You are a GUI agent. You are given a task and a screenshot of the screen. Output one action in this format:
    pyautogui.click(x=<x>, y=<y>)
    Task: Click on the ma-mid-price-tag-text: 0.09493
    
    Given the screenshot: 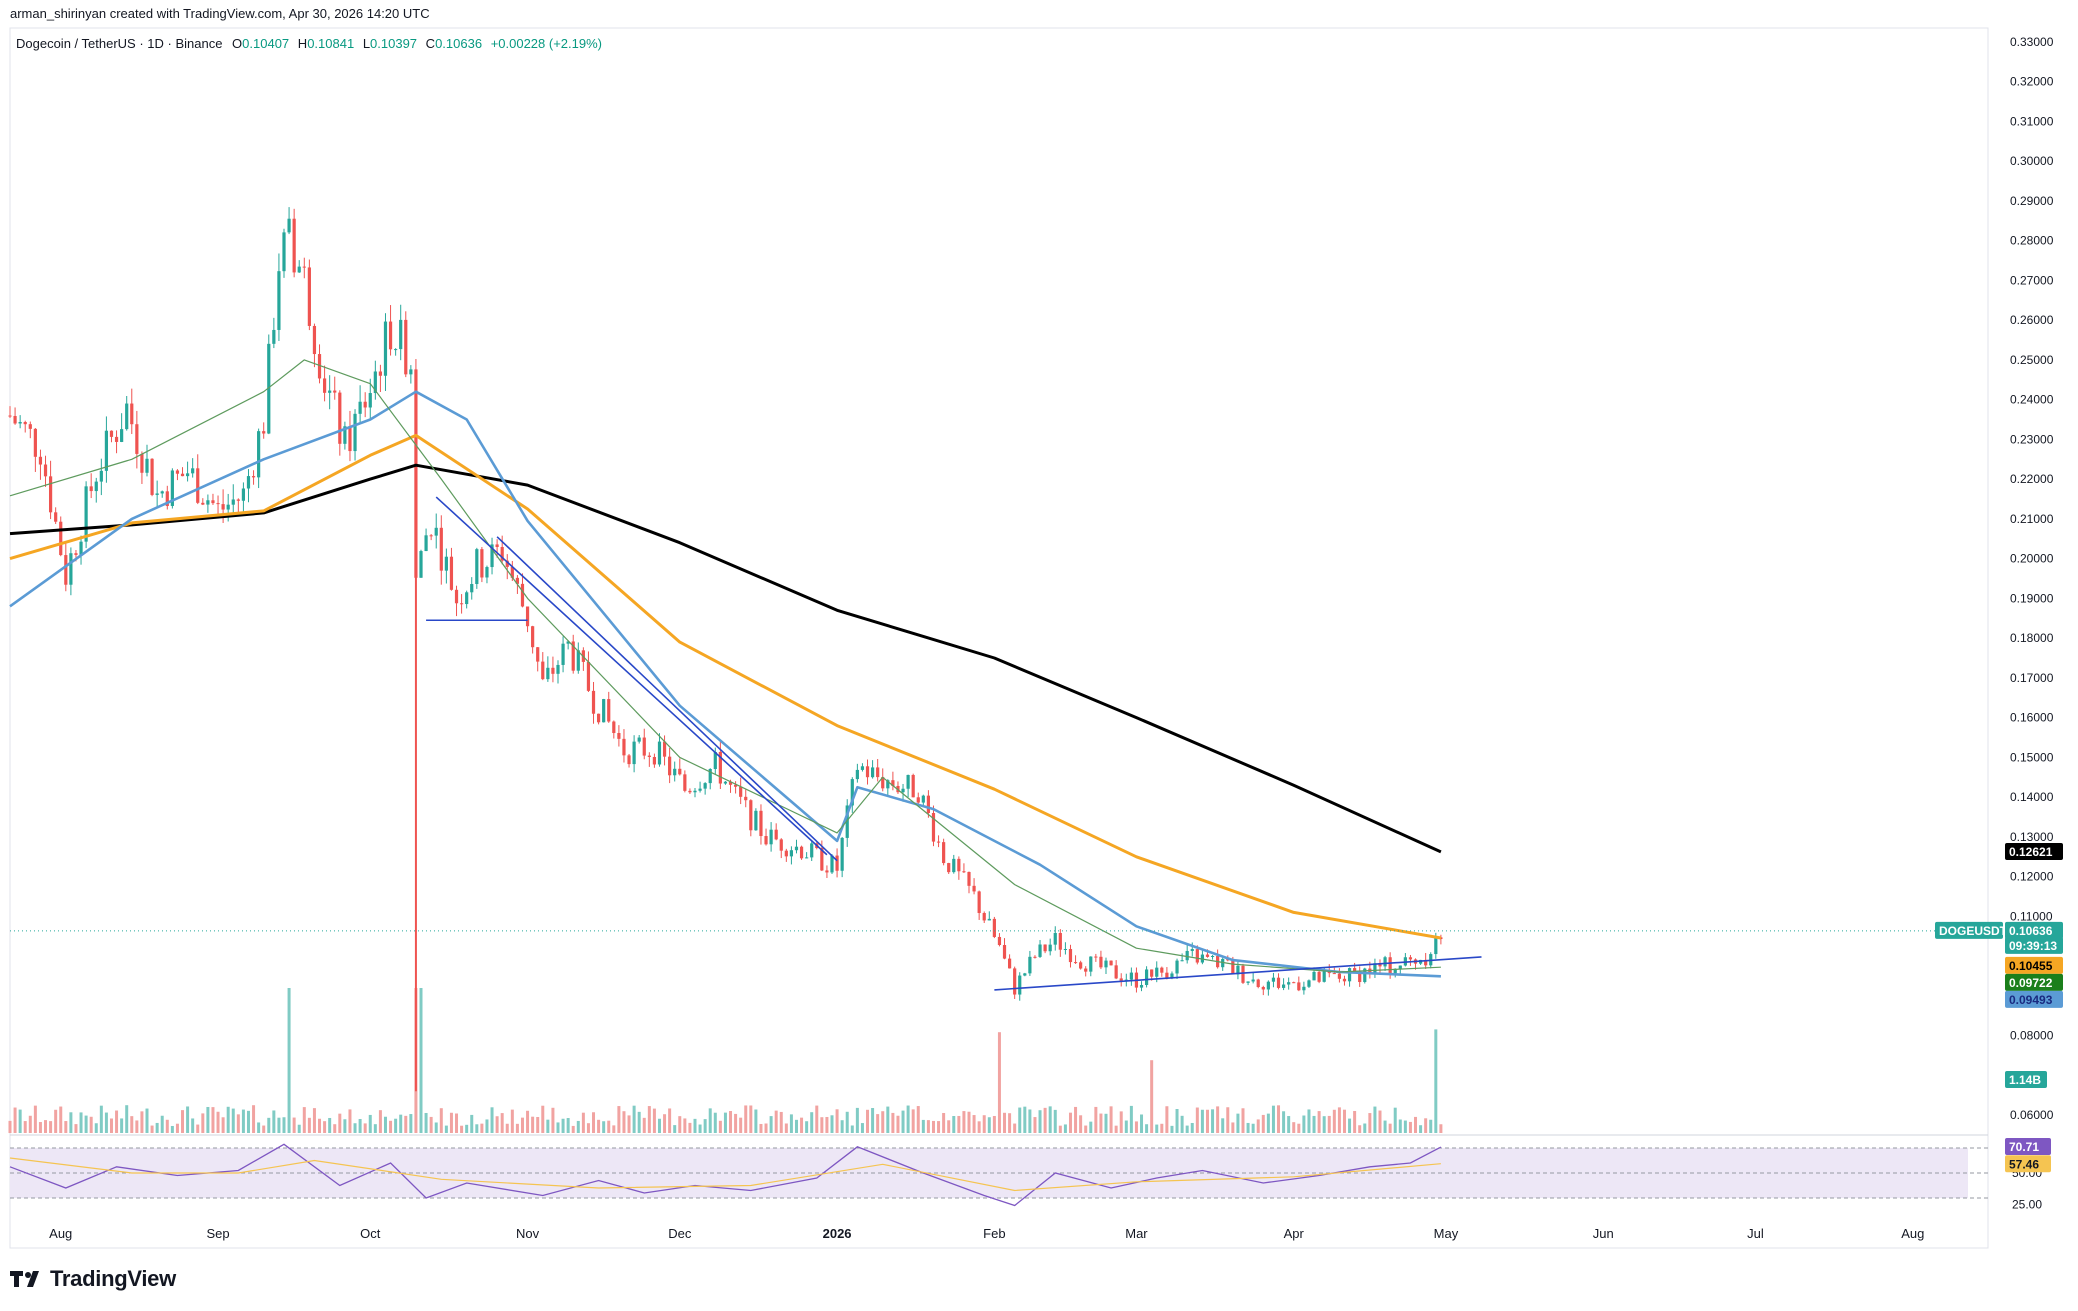 What is the action you would take?
    pyautogui.click(x=2031, y=1000)
    